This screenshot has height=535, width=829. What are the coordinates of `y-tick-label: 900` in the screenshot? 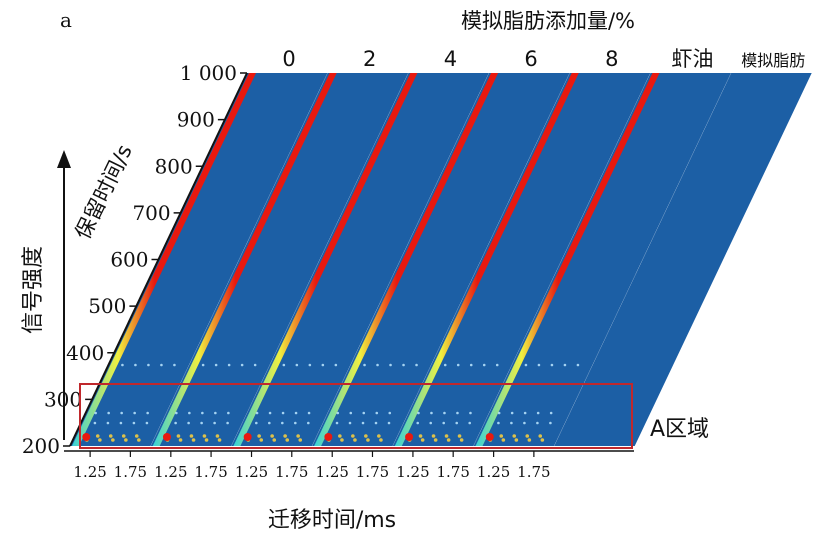 It's located at (196, 120).